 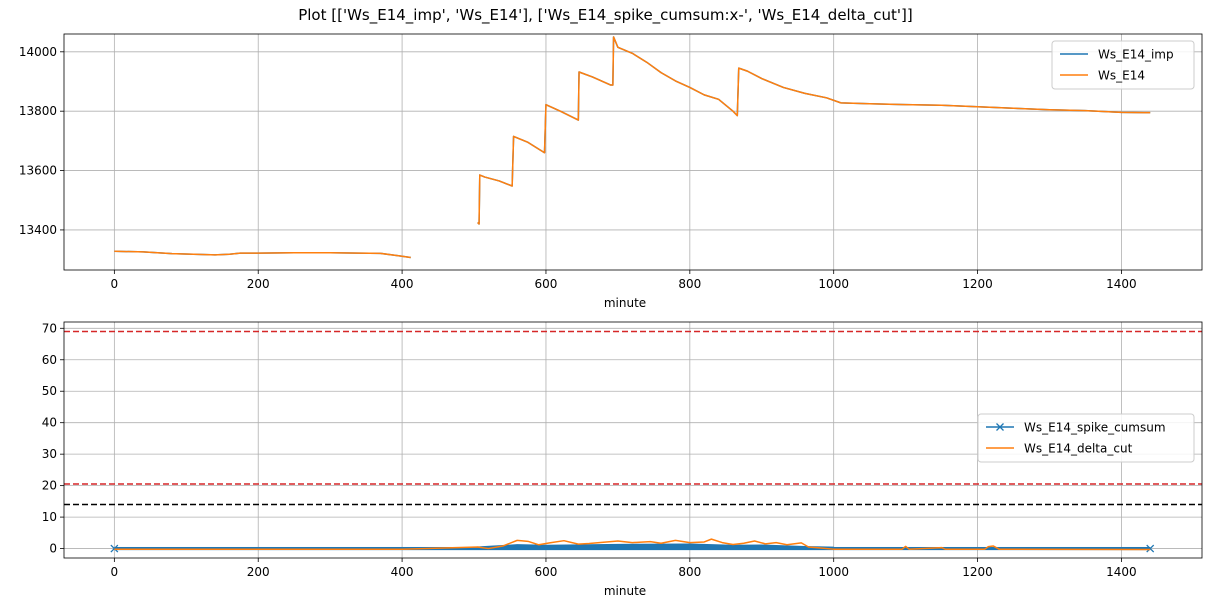 I want to click on y-tick-label: 20, so click(x=49, y=486).